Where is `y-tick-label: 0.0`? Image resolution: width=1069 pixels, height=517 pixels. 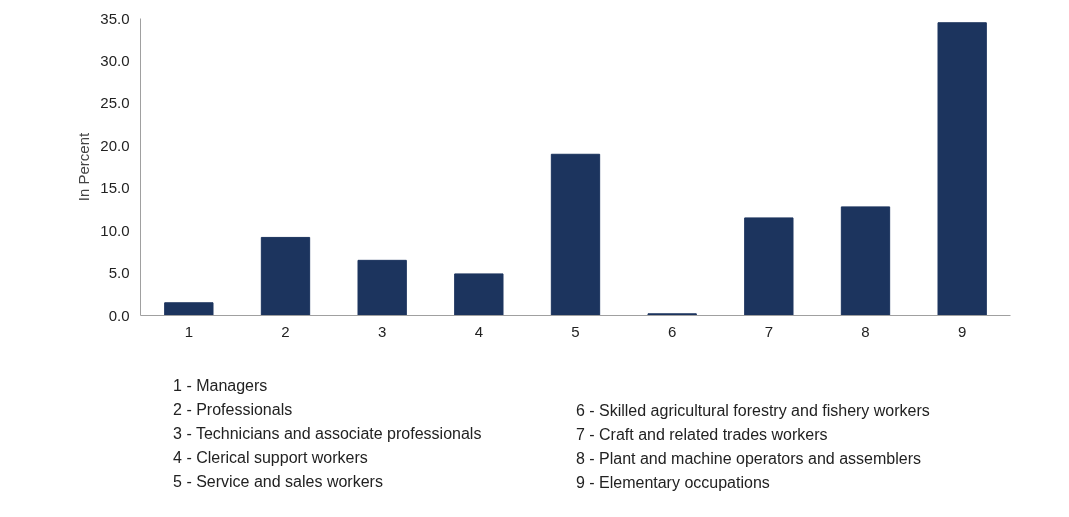 y-tick-label: 0.0 is located at coordinates (119, 315).